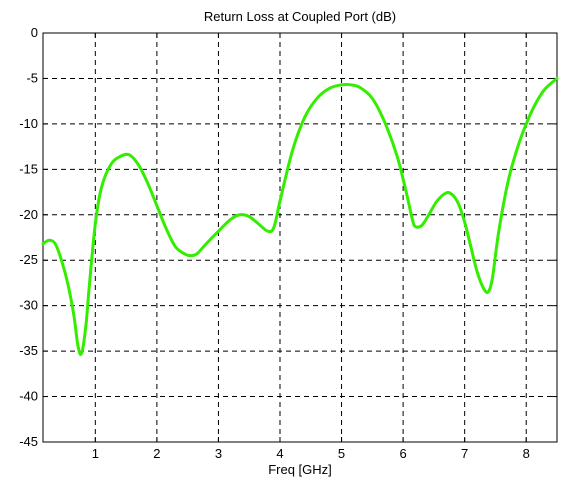 This screenshot has width=563, height=487. Describe the element at coordinates (28, 214) in the screenshot. I see `y-tick-label: -20` at that location.